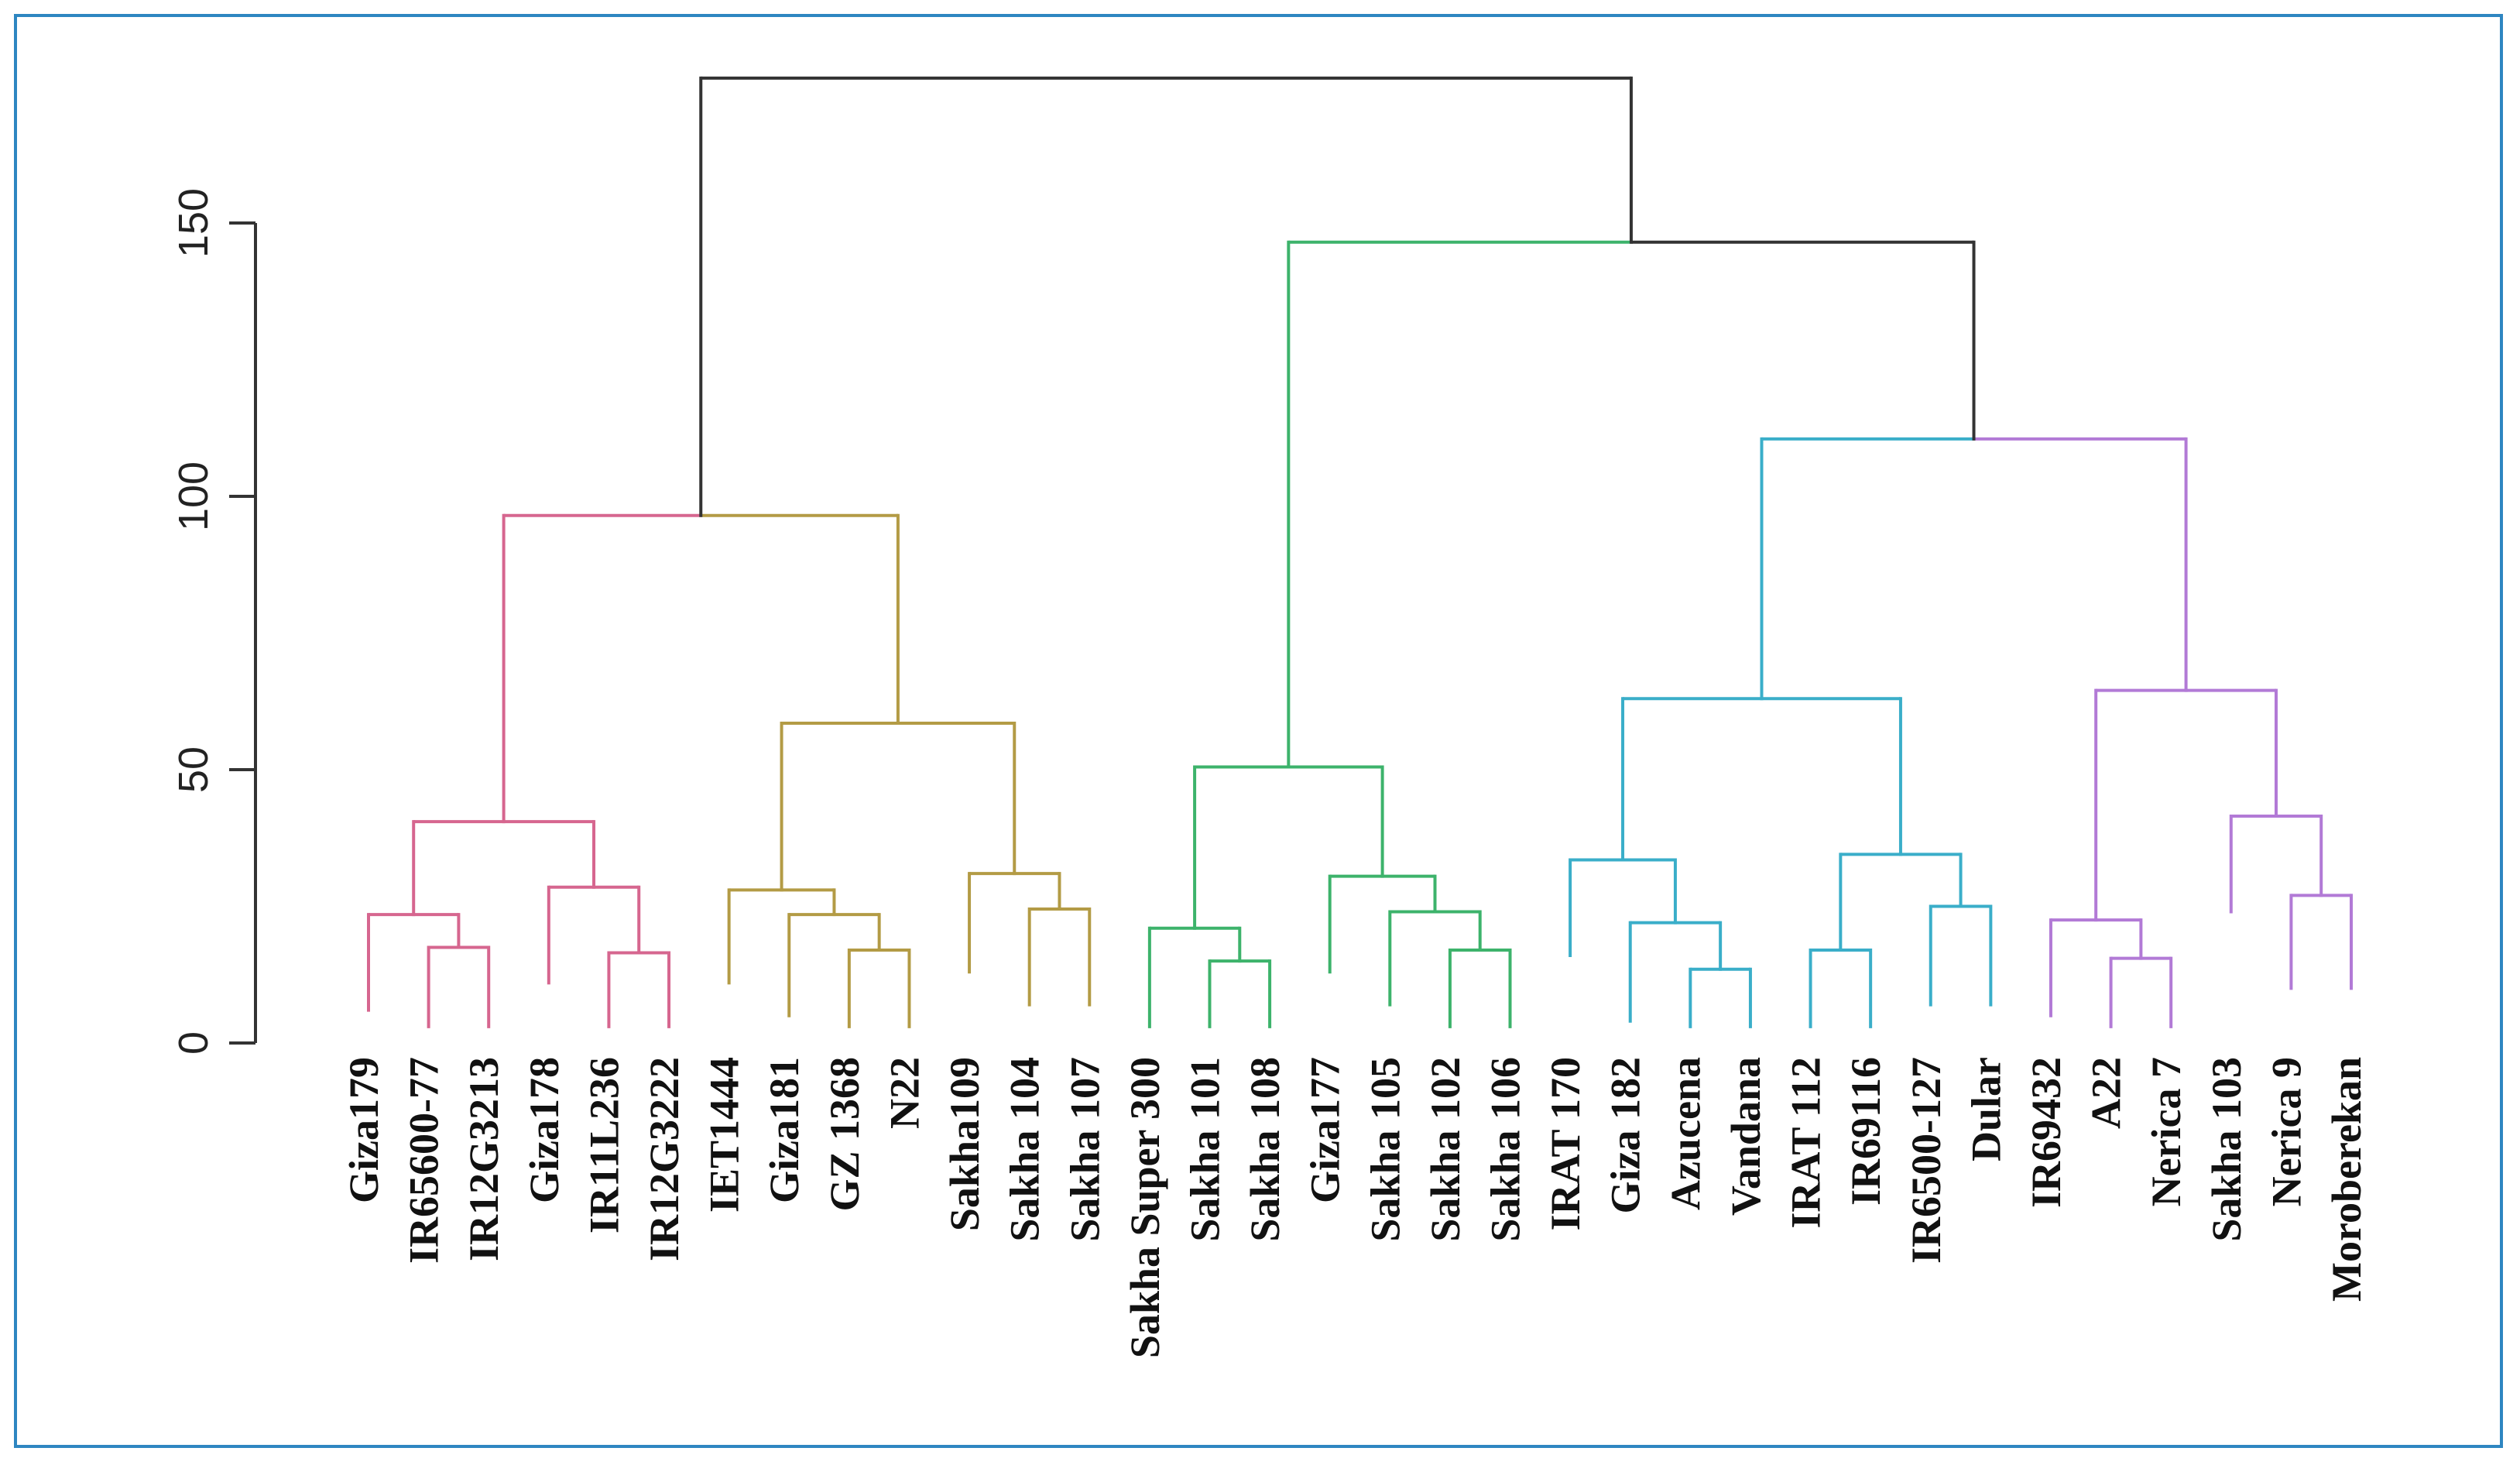  I want to click on leaf-label-33: Moroberekan, so click(2346, 1179).